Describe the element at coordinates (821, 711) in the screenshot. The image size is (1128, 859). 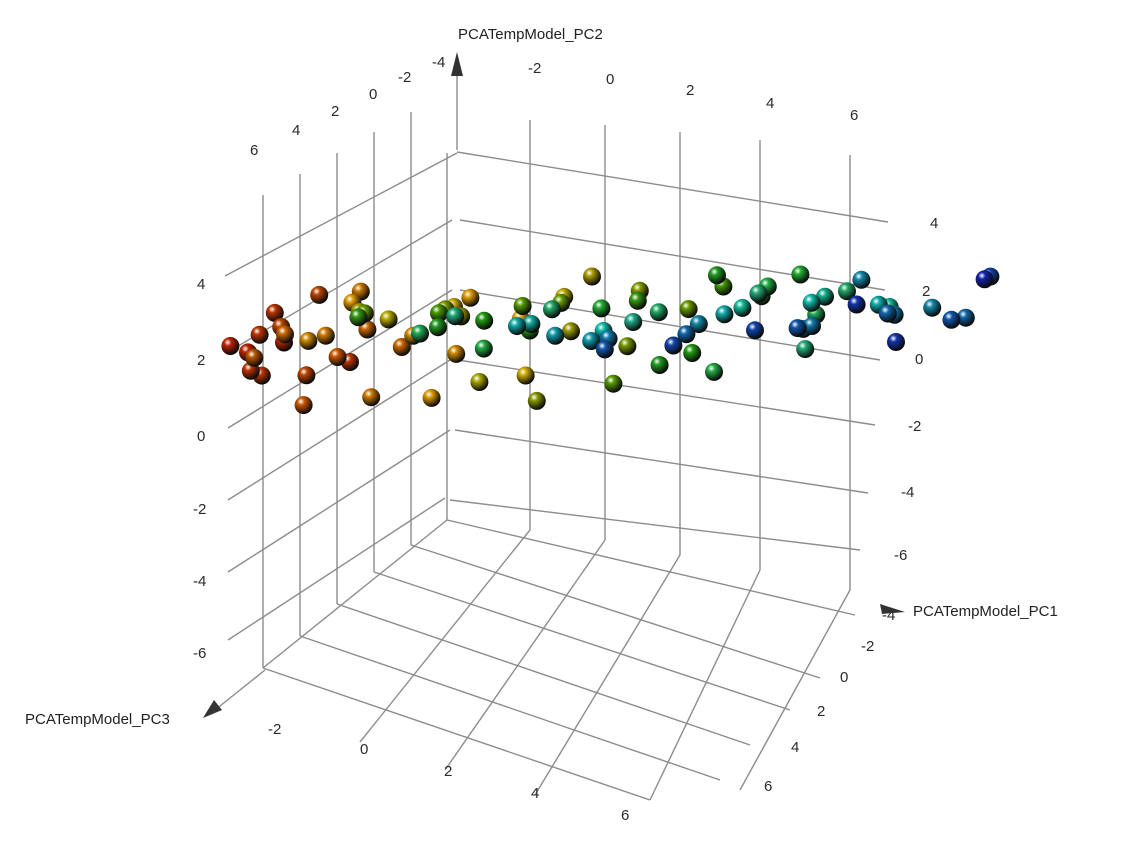
I see `pc1-tick-label: 2` at that location.